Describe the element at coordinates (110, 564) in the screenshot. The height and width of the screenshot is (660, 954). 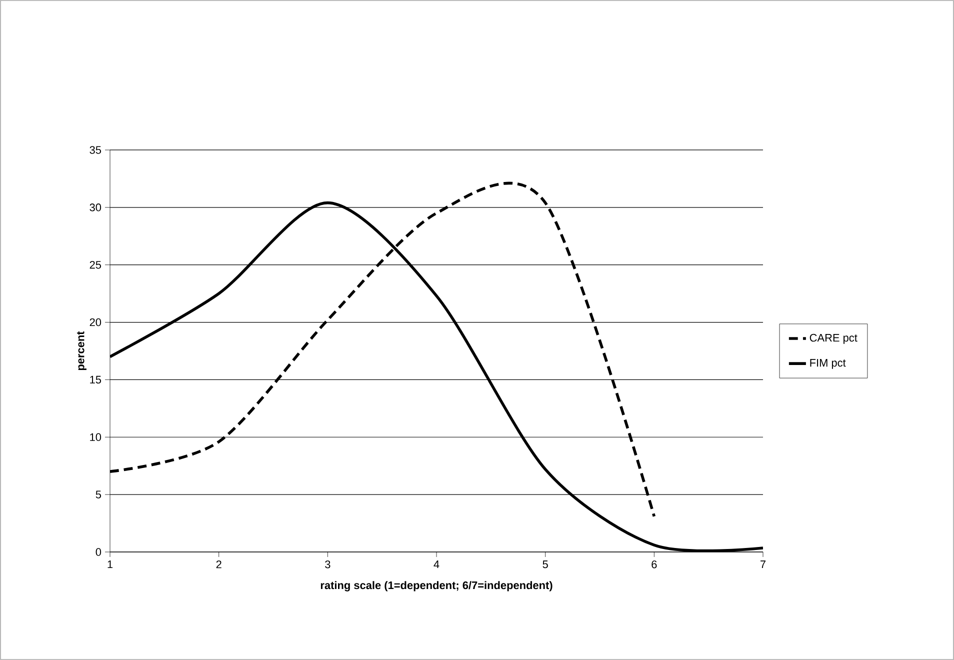
I see `x-tick-label: 1` at that location.